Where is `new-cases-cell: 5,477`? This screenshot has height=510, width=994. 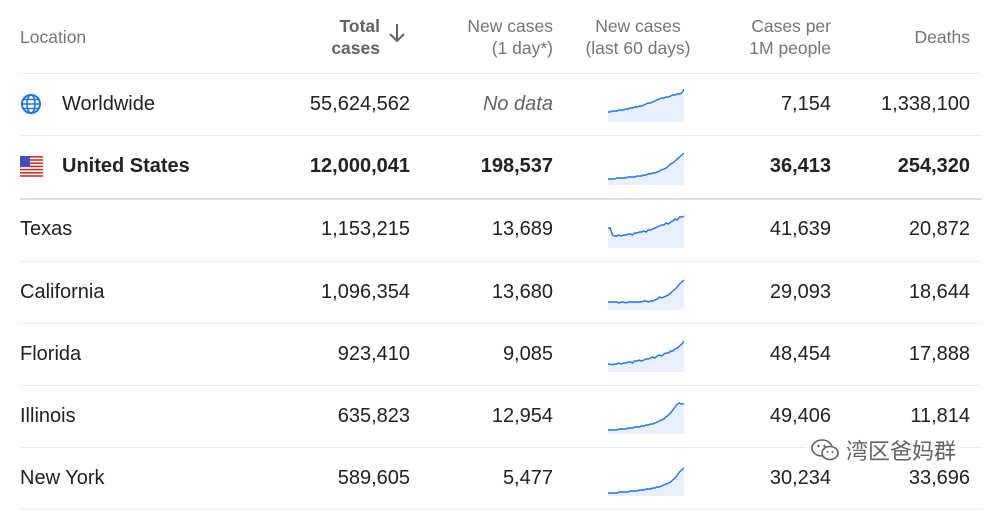 new-cases-cell: 5,477 is located at coordinates (527, 477).